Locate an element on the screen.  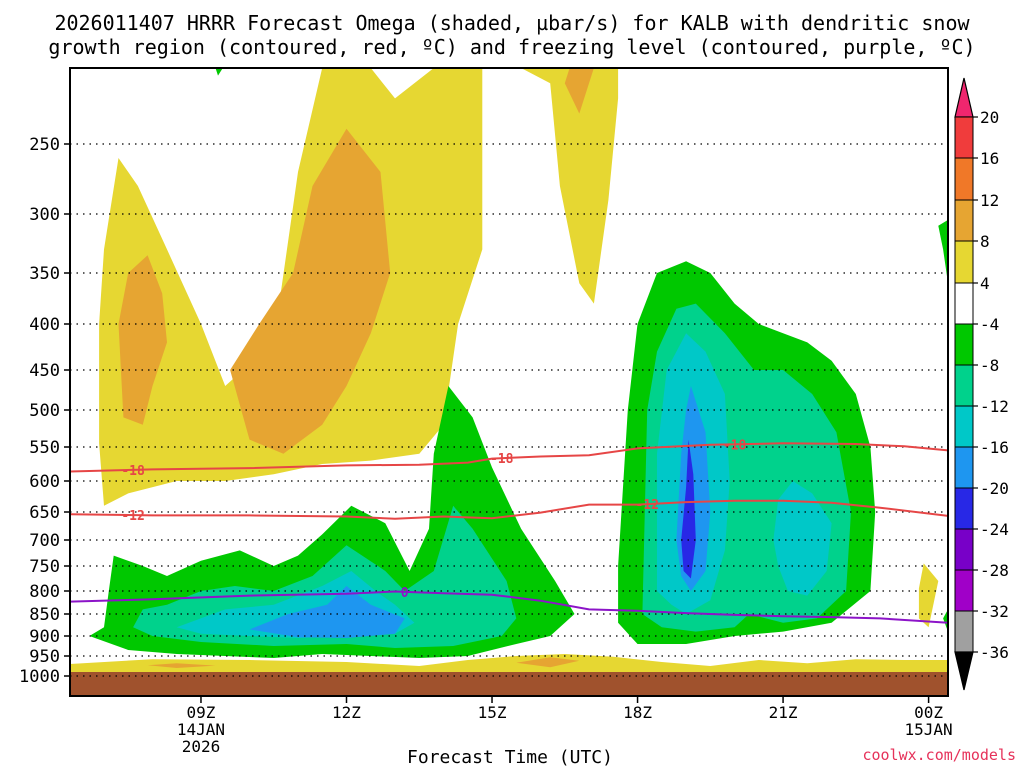
y-tick-label-600: 600 is located at coordinates (44, 482).